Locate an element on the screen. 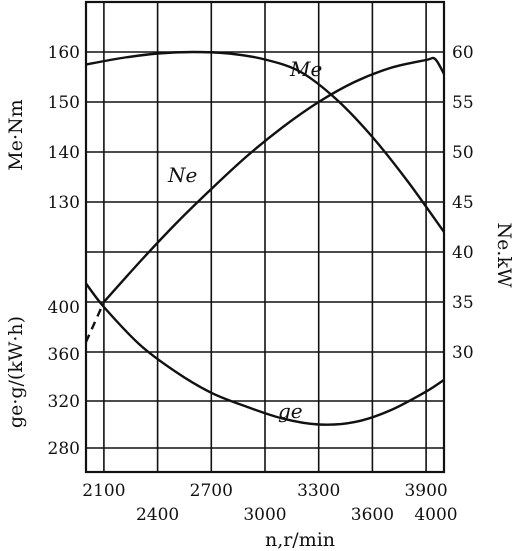  x-tick-label-upper: 2700 is located at coordinates (211, 491).